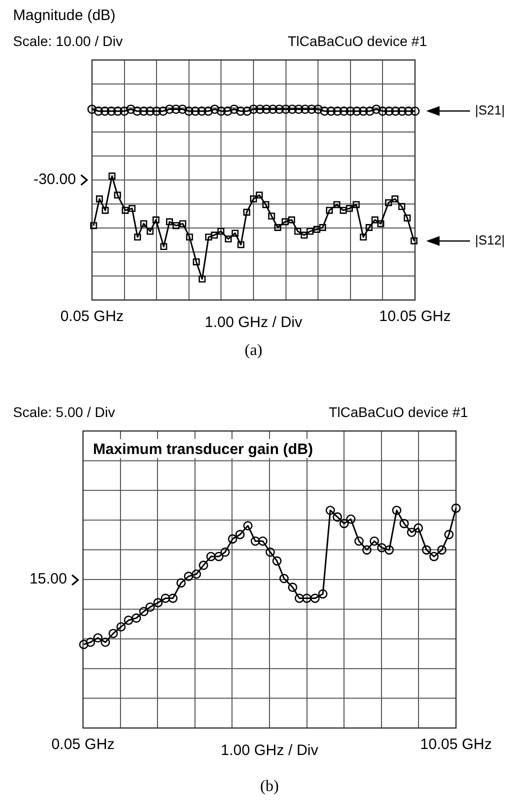 The width and height of the screenshot is (515, 801). What do you see at coordinates (83, 745) in the screenshot?
I see `x-tick-label: 0.05 GHz` at bounding box center [83, 745].